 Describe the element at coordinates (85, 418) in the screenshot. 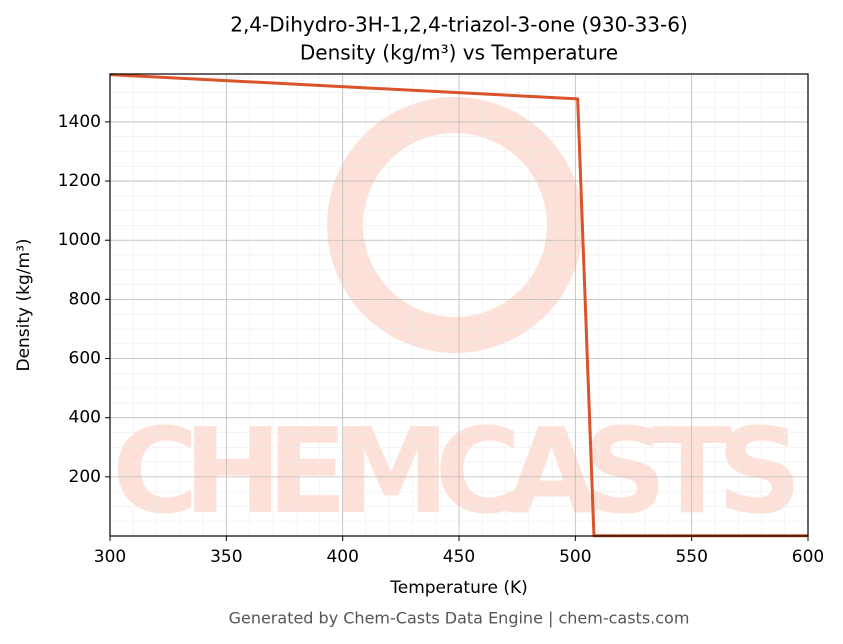

I see `y-tick-label: 400` at that location.